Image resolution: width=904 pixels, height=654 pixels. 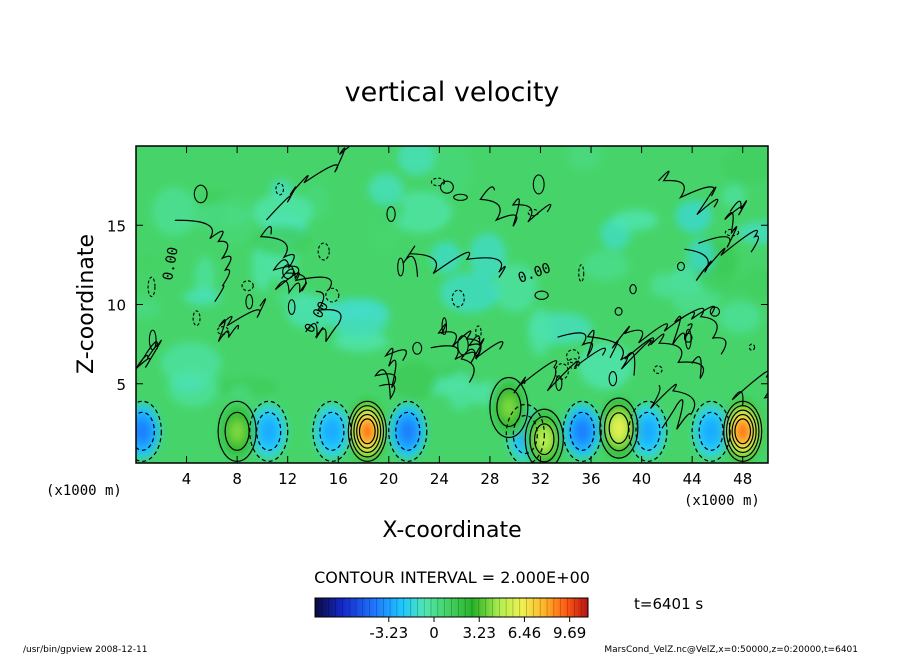 What do you see at coordinates (668, 604) in the screenshot?
I see `time-label: t=6401 s` at bounding box center [668, 604].